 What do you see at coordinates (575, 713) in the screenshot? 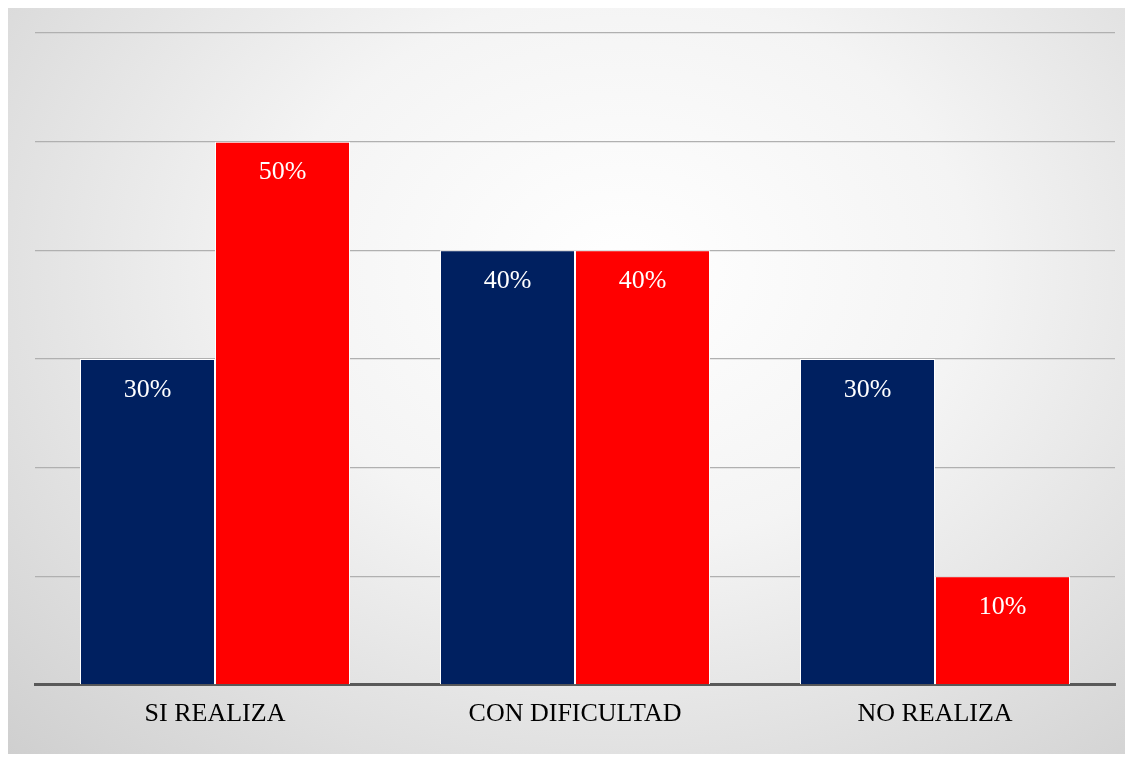
I see `x-tick-label: CON DIFICULTAD` at bounding box center [575, 713].